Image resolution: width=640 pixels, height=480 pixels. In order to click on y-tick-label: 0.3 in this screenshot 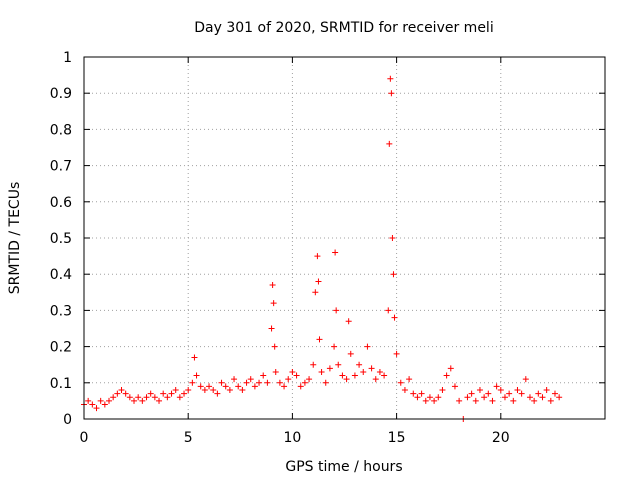, I will do `click(61, 311)`.